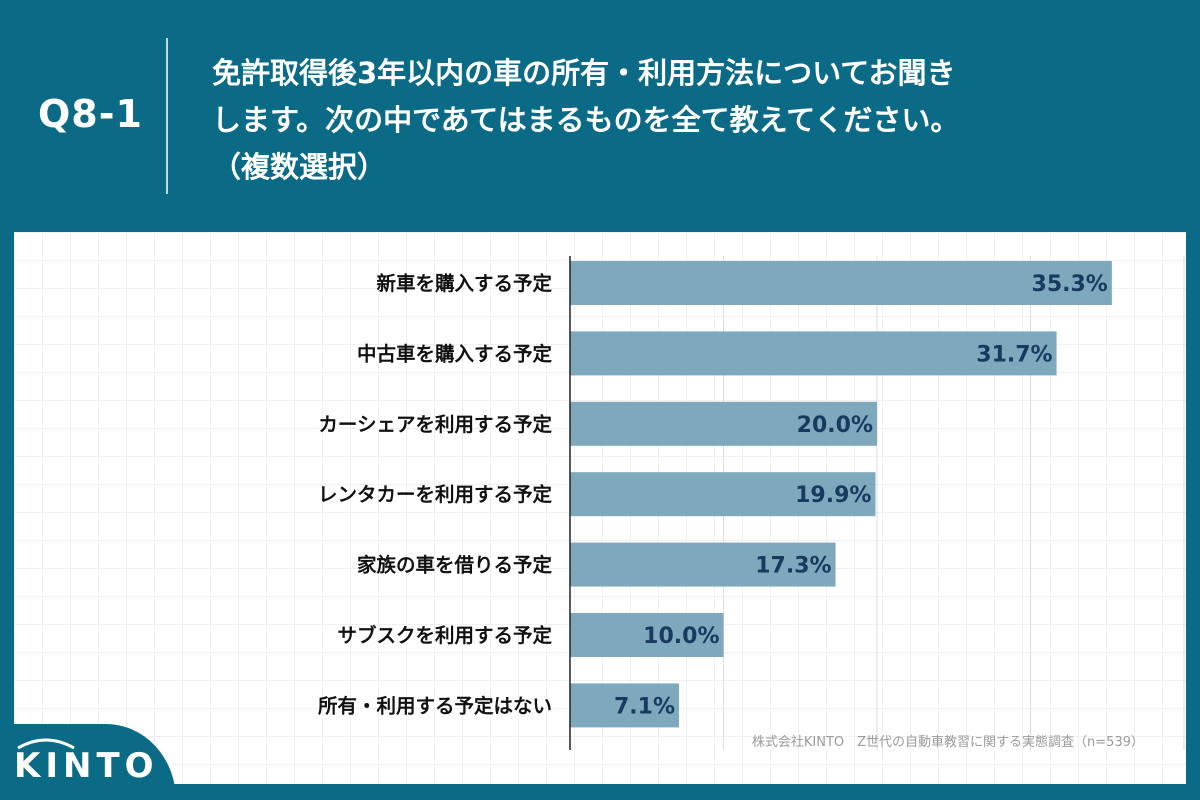  What do you see at coordinates (455, 353) in the screenshot?
I see `category-label-1: 中古車を購入する予定` at bounding box center [455, 353].